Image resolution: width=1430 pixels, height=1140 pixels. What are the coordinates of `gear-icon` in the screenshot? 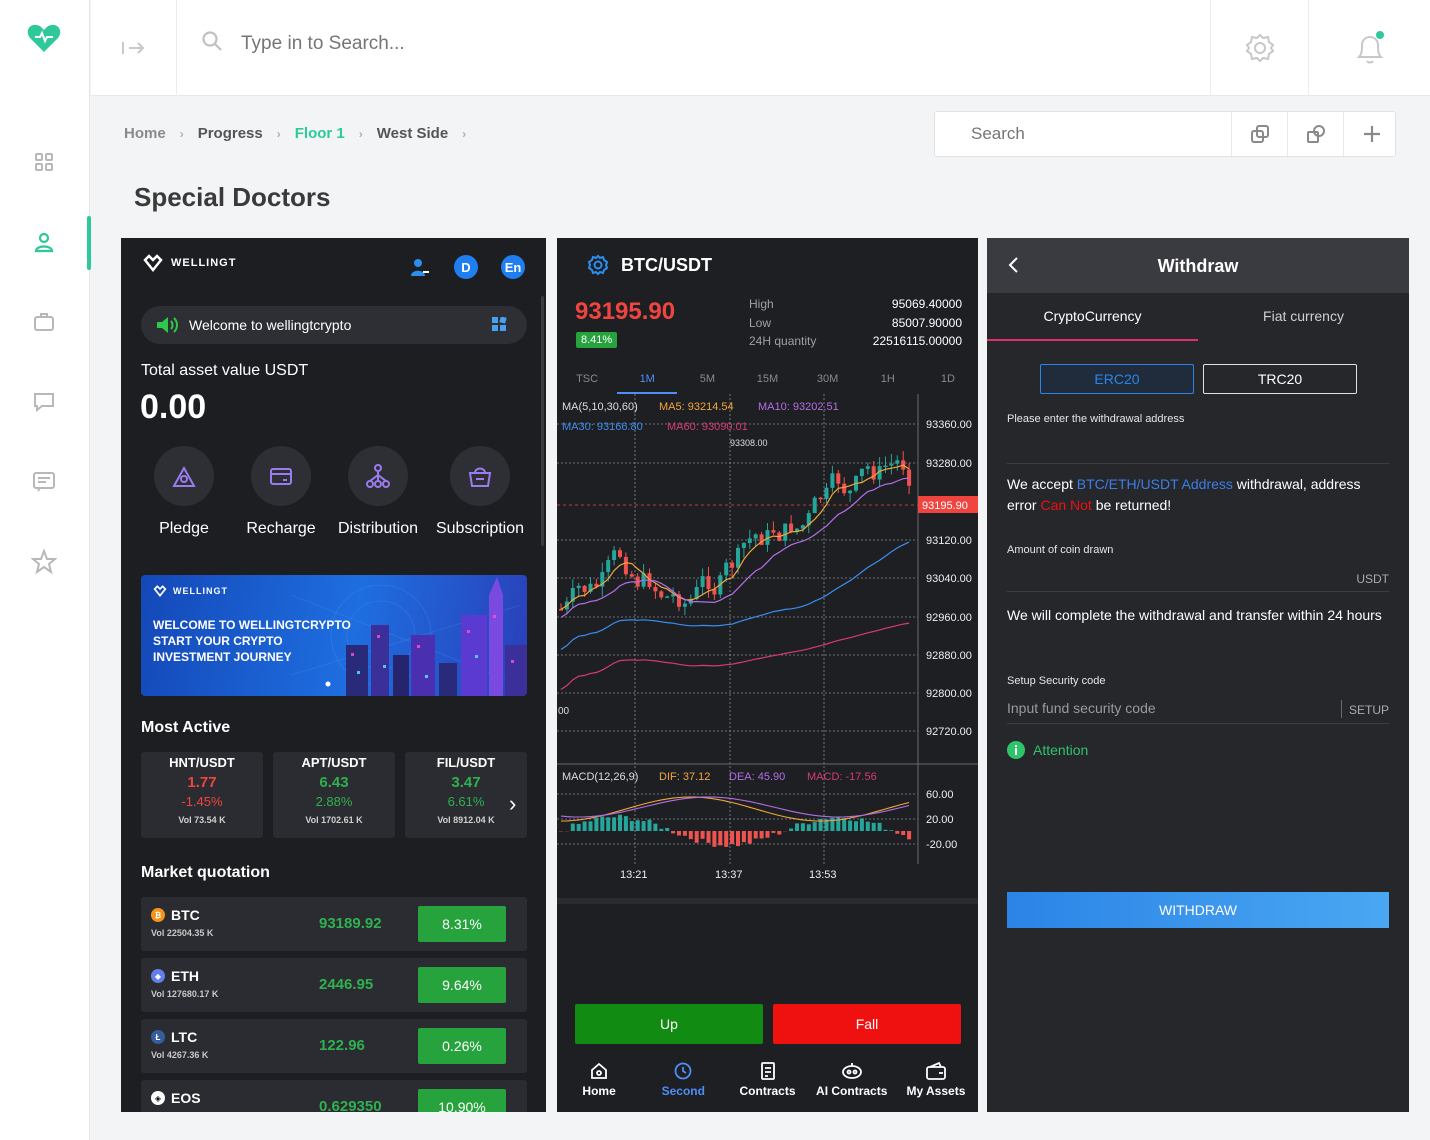 It's located at (1259, 48).